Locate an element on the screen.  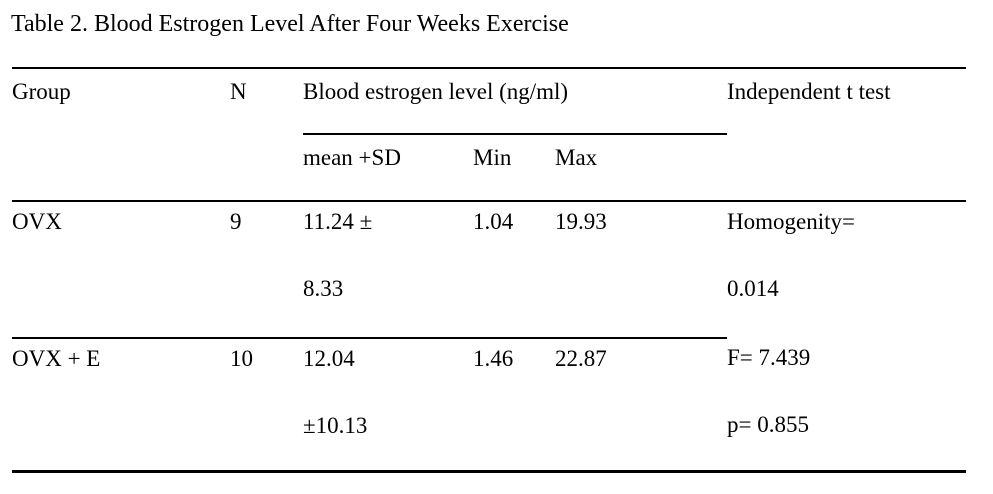
cell-t-test-line2: p= 0.855 is located at coordinates (768, 424).